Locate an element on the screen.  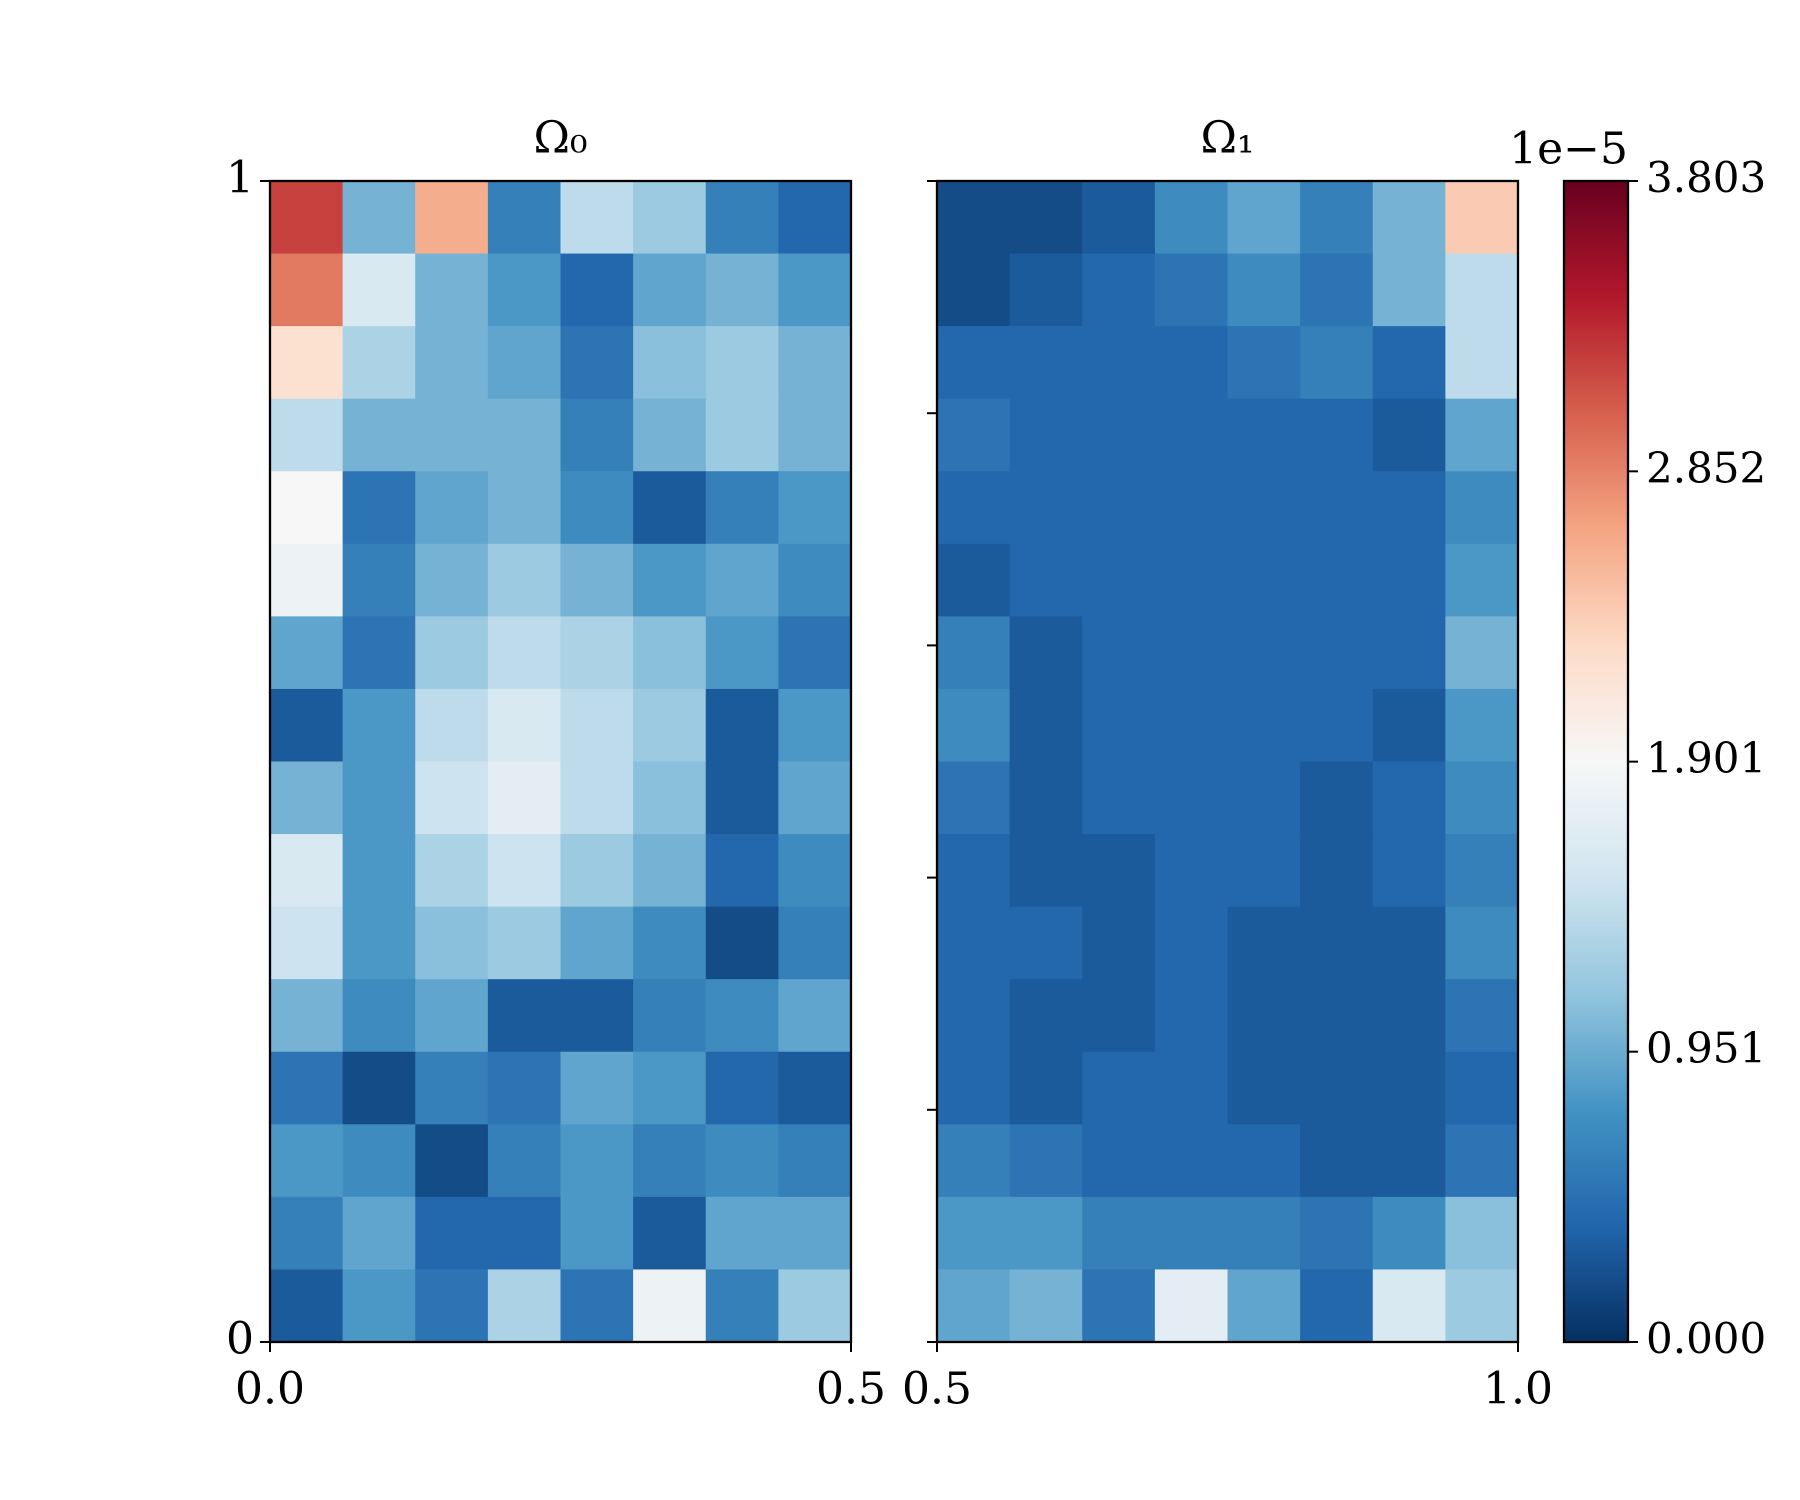
colorbar is located at coordinates (1596, 761).